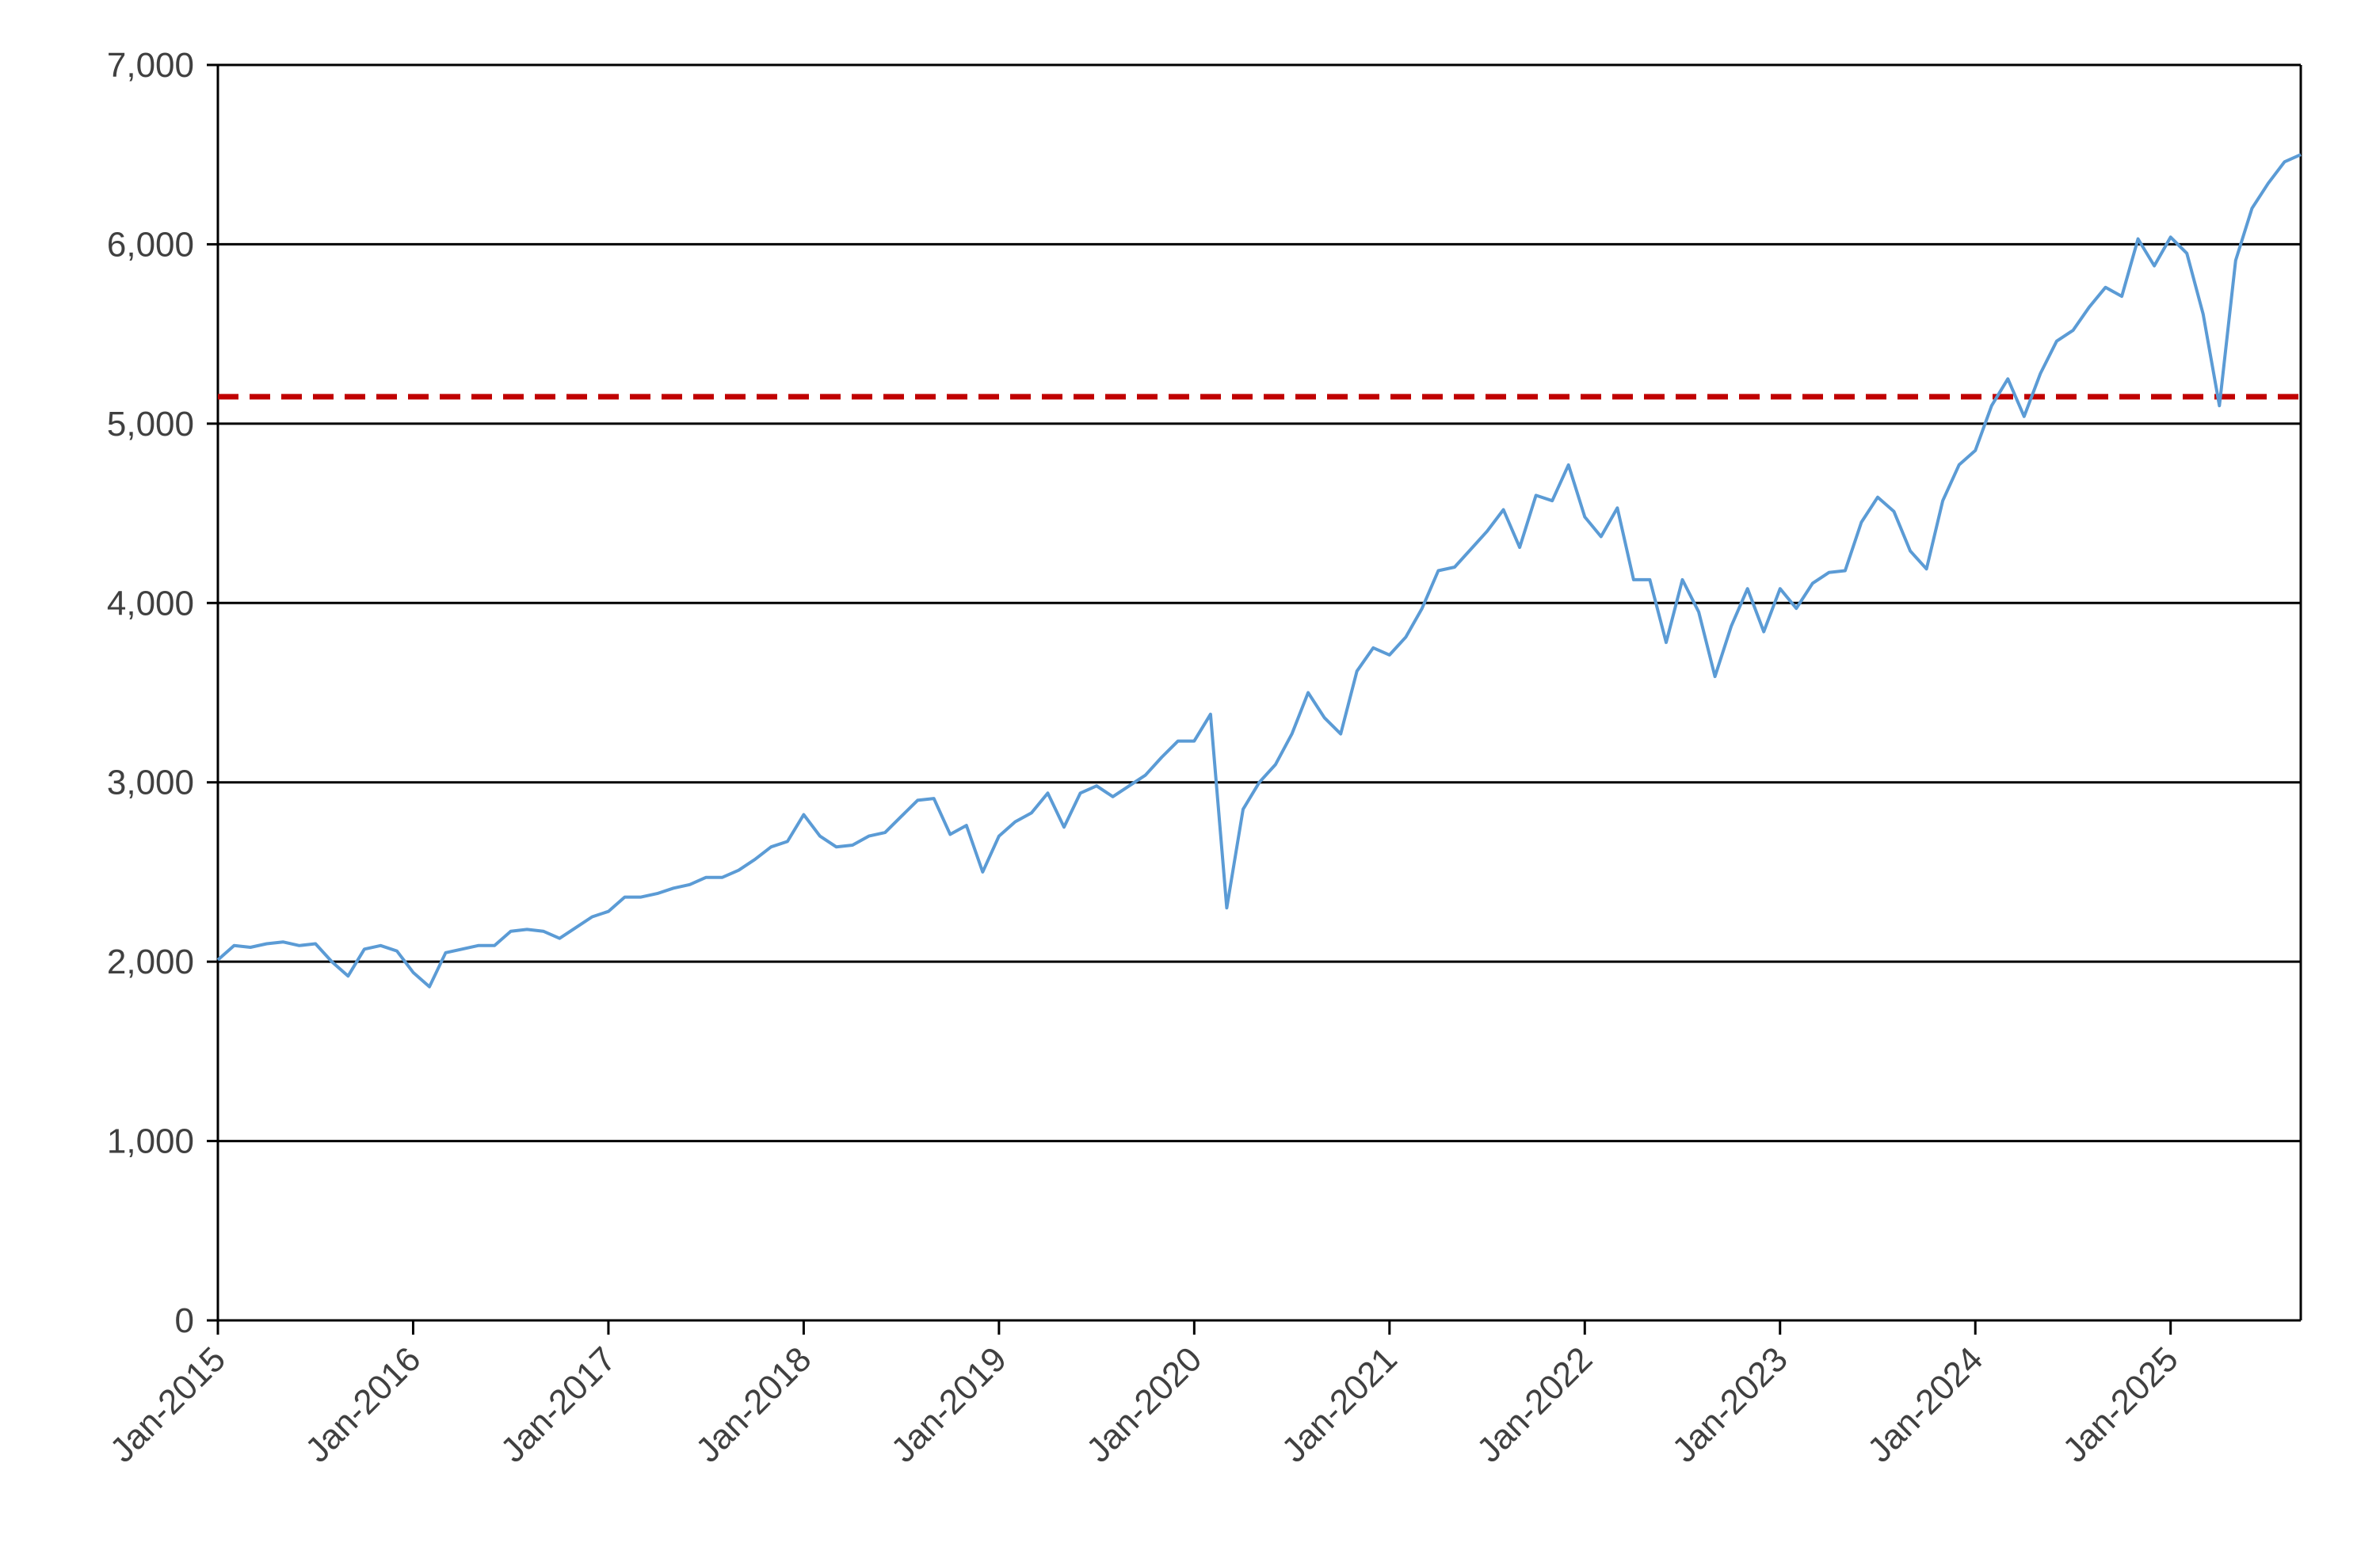 The image size is (2380, 1558). Describe the element at coordinates (559, 1404) in the screenshot. I see `x-tick-label: Jan-2017` at that location.